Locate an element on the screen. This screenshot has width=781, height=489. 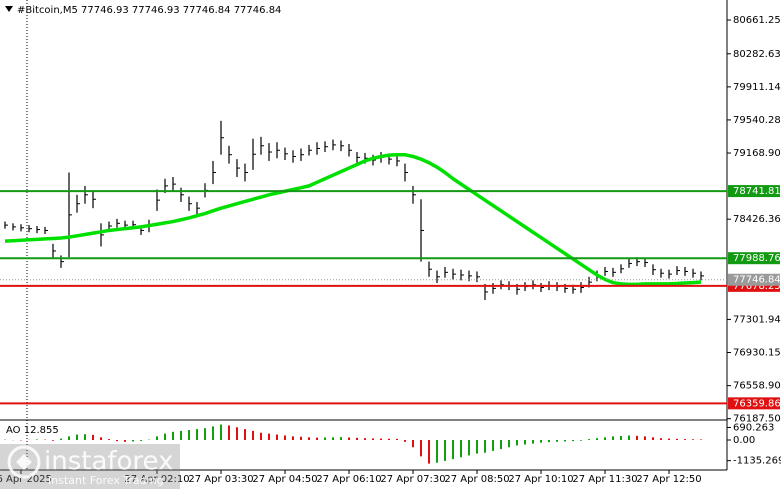
level-label: 77678.25 is located at coordinates (757, 286).